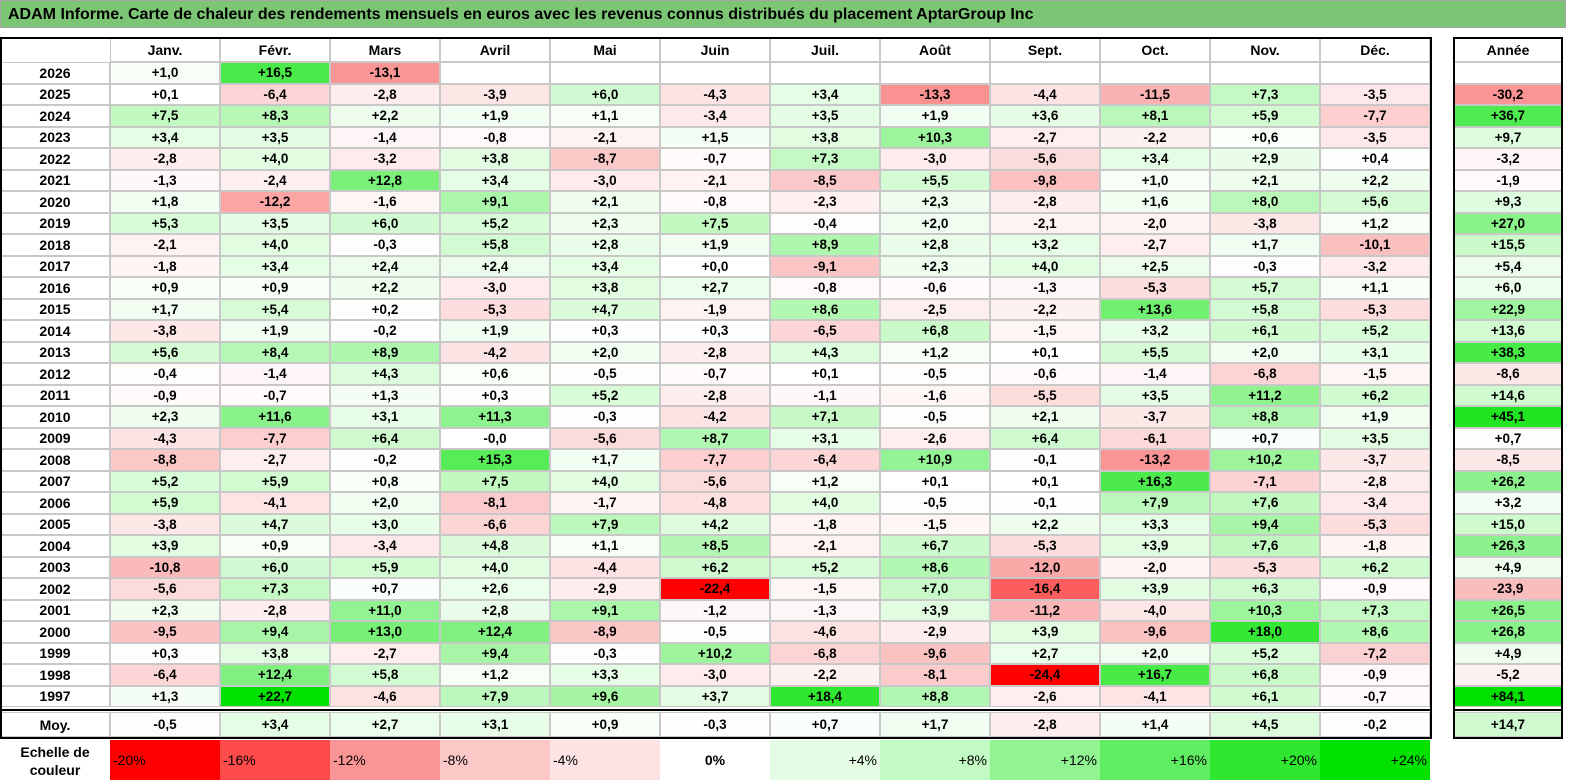 The image size is (1570, 783). I want to click on heatmap-cell: +7,5, so click(715, 223).